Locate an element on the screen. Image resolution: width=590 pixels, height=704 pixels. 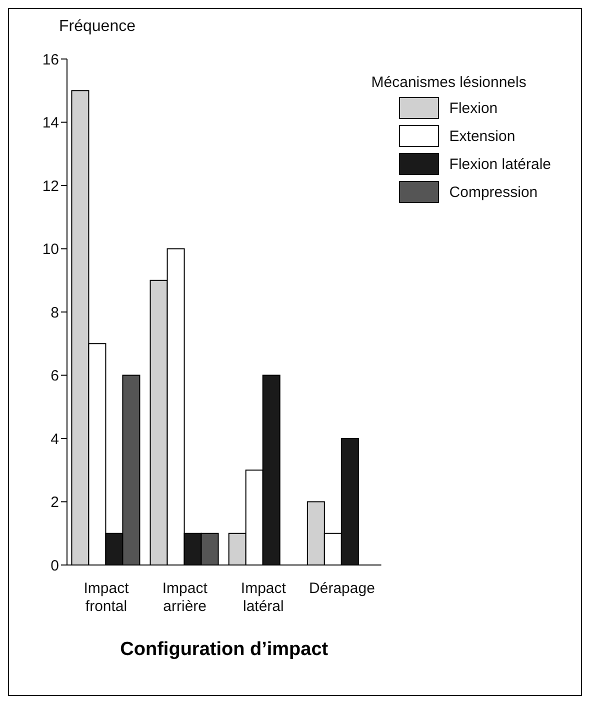
legend-label: Flexion latérale is located at coordinates (500, 164).